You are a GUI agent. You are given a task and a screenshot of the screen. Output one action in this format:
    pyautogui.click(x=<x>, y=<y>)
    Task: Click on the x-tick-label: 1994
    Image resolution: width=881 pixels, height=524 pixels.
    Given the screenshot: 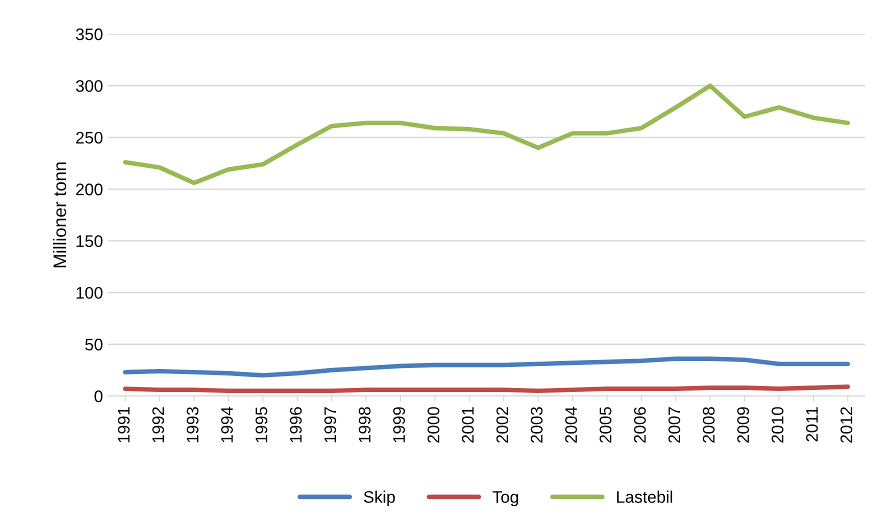 What is the action you would take?
    pyautogui.click(x=227, y=424)
    